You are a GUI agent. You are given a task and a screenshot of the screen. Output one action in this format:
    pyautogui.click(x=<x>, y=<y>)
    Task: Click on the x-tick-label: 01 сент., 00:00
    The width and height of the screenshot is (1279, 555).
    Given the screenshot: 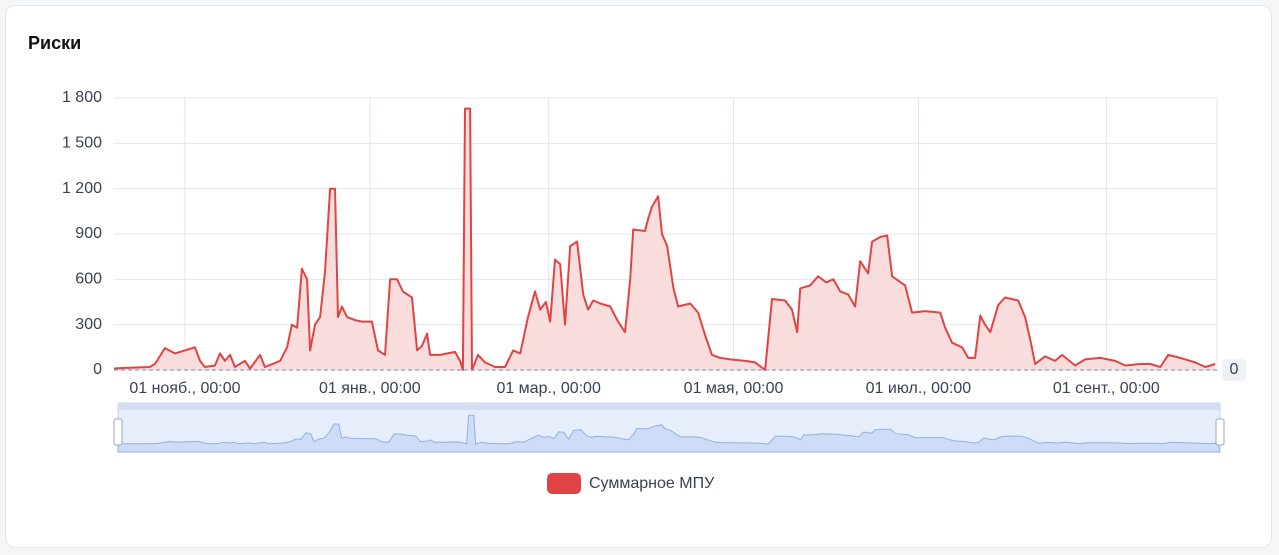 What is the action you would take?
    pyautogui.click(x=1106, y=388)
    